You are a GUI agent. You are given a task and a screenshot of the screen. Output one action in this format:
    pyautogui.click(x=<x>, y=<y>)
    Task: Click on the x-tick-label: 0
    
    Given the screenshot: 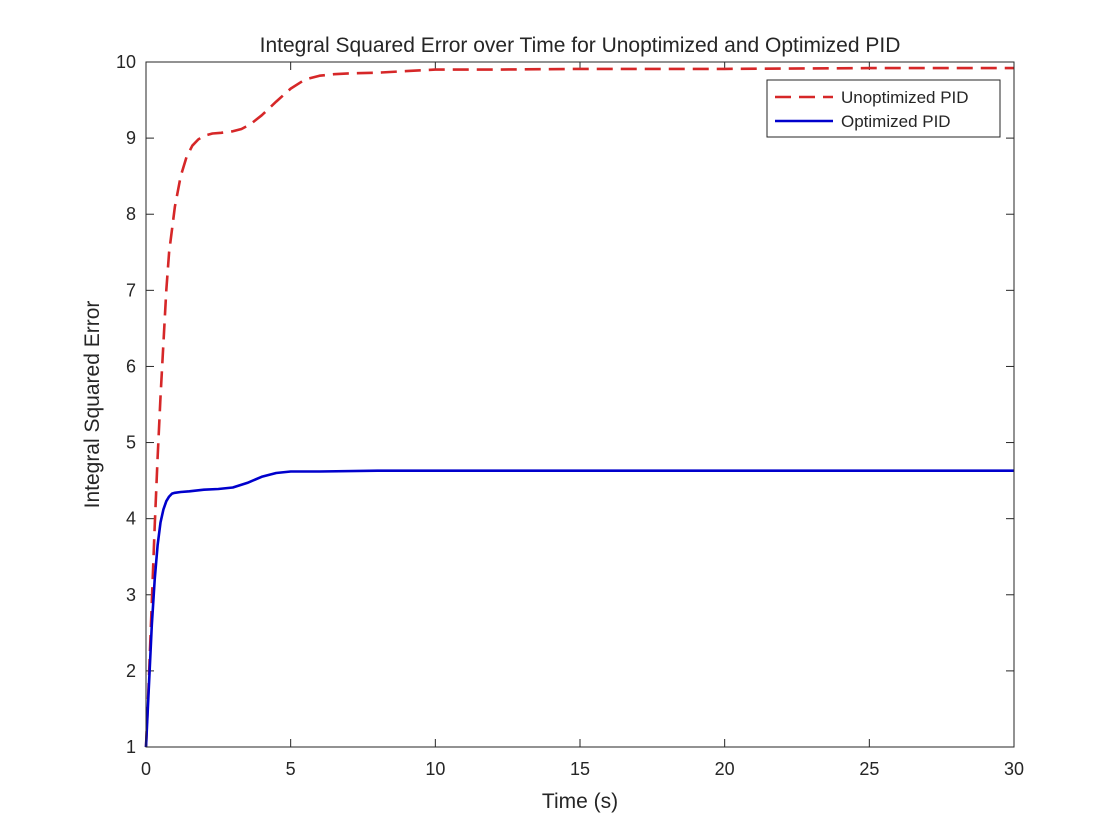 What is the action you would take?
    pyautogui.click(x=146, y=769)
    